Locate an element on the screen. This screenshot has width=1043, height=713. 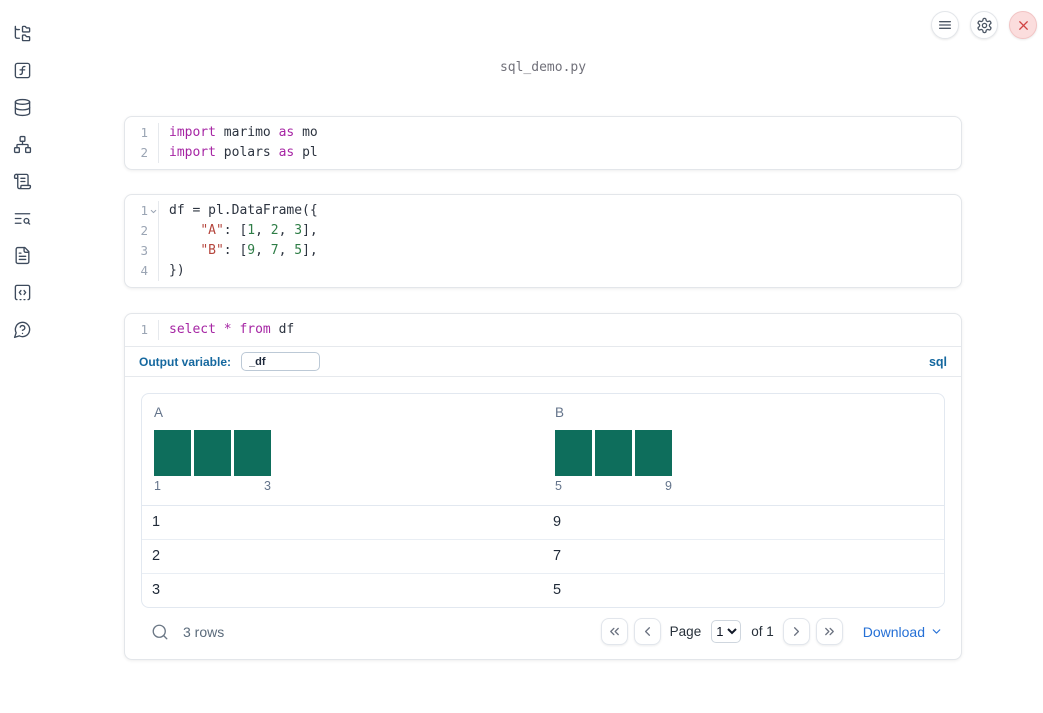
scroll-text-icon is located at coordinates (22, 181).